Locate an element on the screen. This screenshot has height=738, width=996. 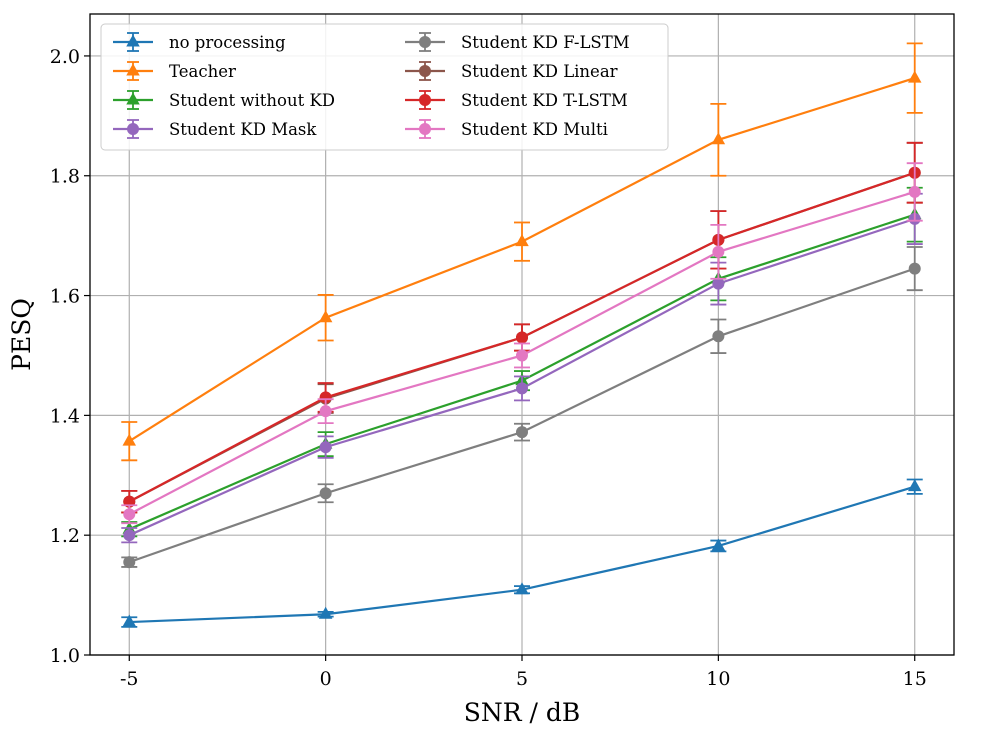
x-axis-label: SNR / dB is located at coordinates (522, 712).